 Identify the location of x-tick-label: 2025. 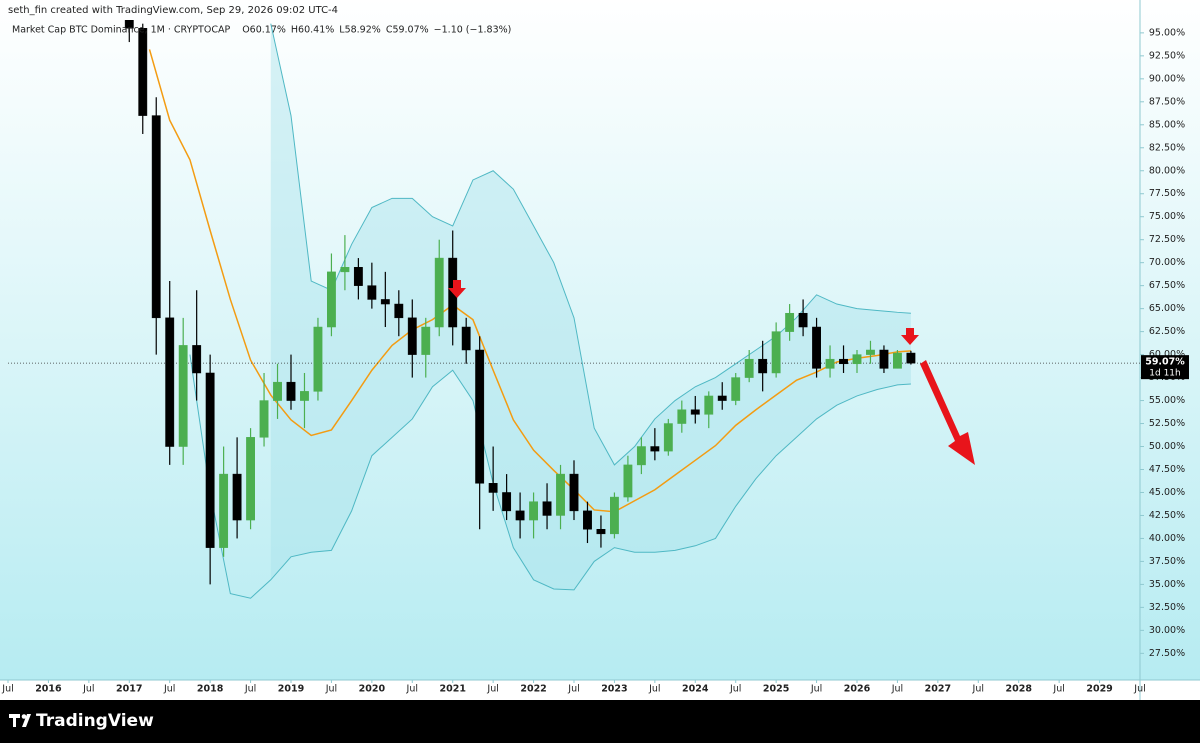
(776, 689).